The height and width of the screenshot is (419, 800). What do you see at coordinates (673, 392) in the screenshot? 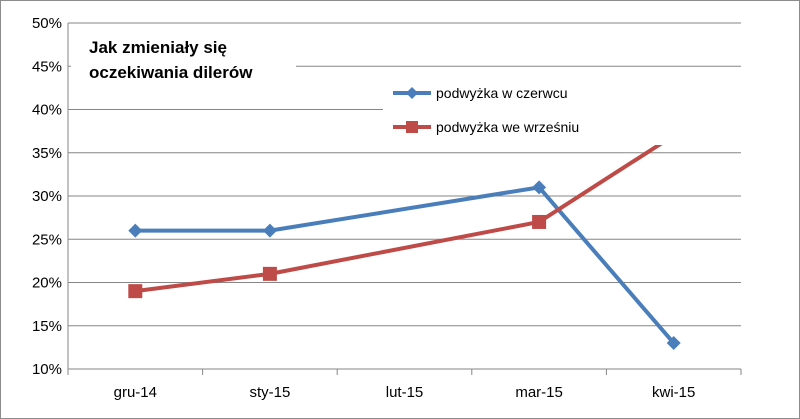
I see `x-tick-label: kwi-15` at bounding box center [673, 392].